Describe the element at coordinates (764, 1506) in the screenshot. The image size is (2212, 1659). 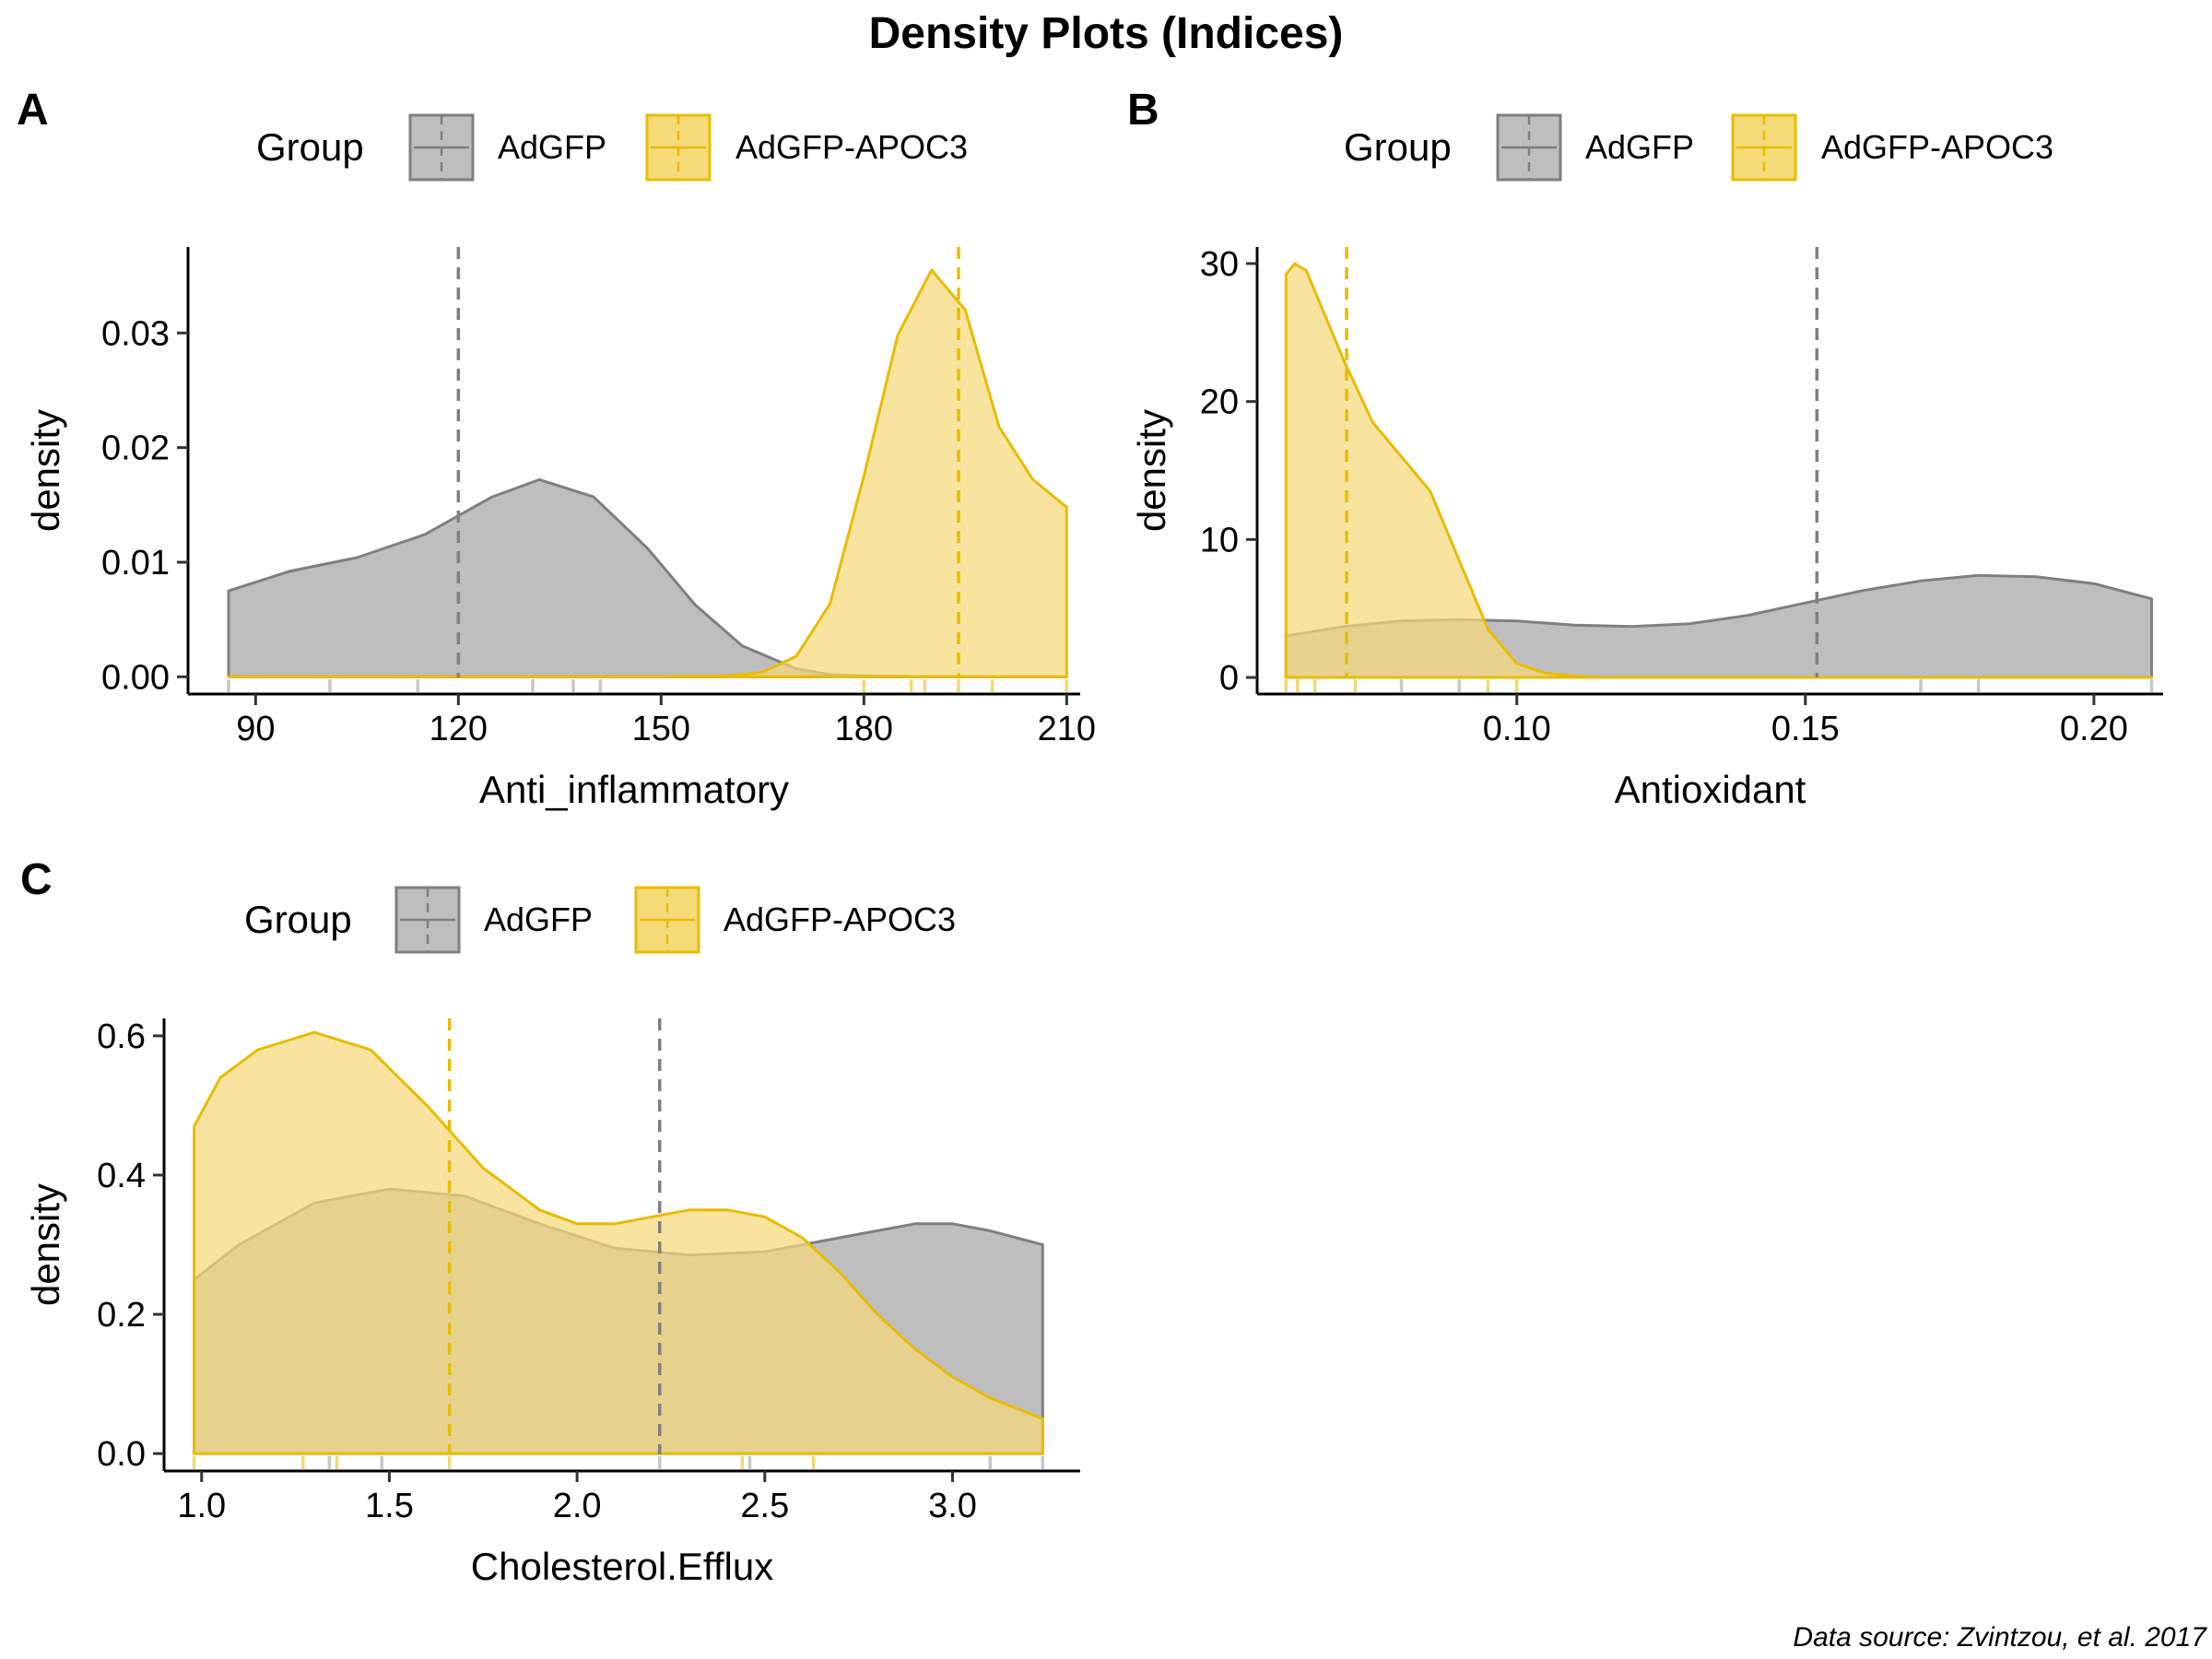
I see `x-tick-label: 2.5` at that location.